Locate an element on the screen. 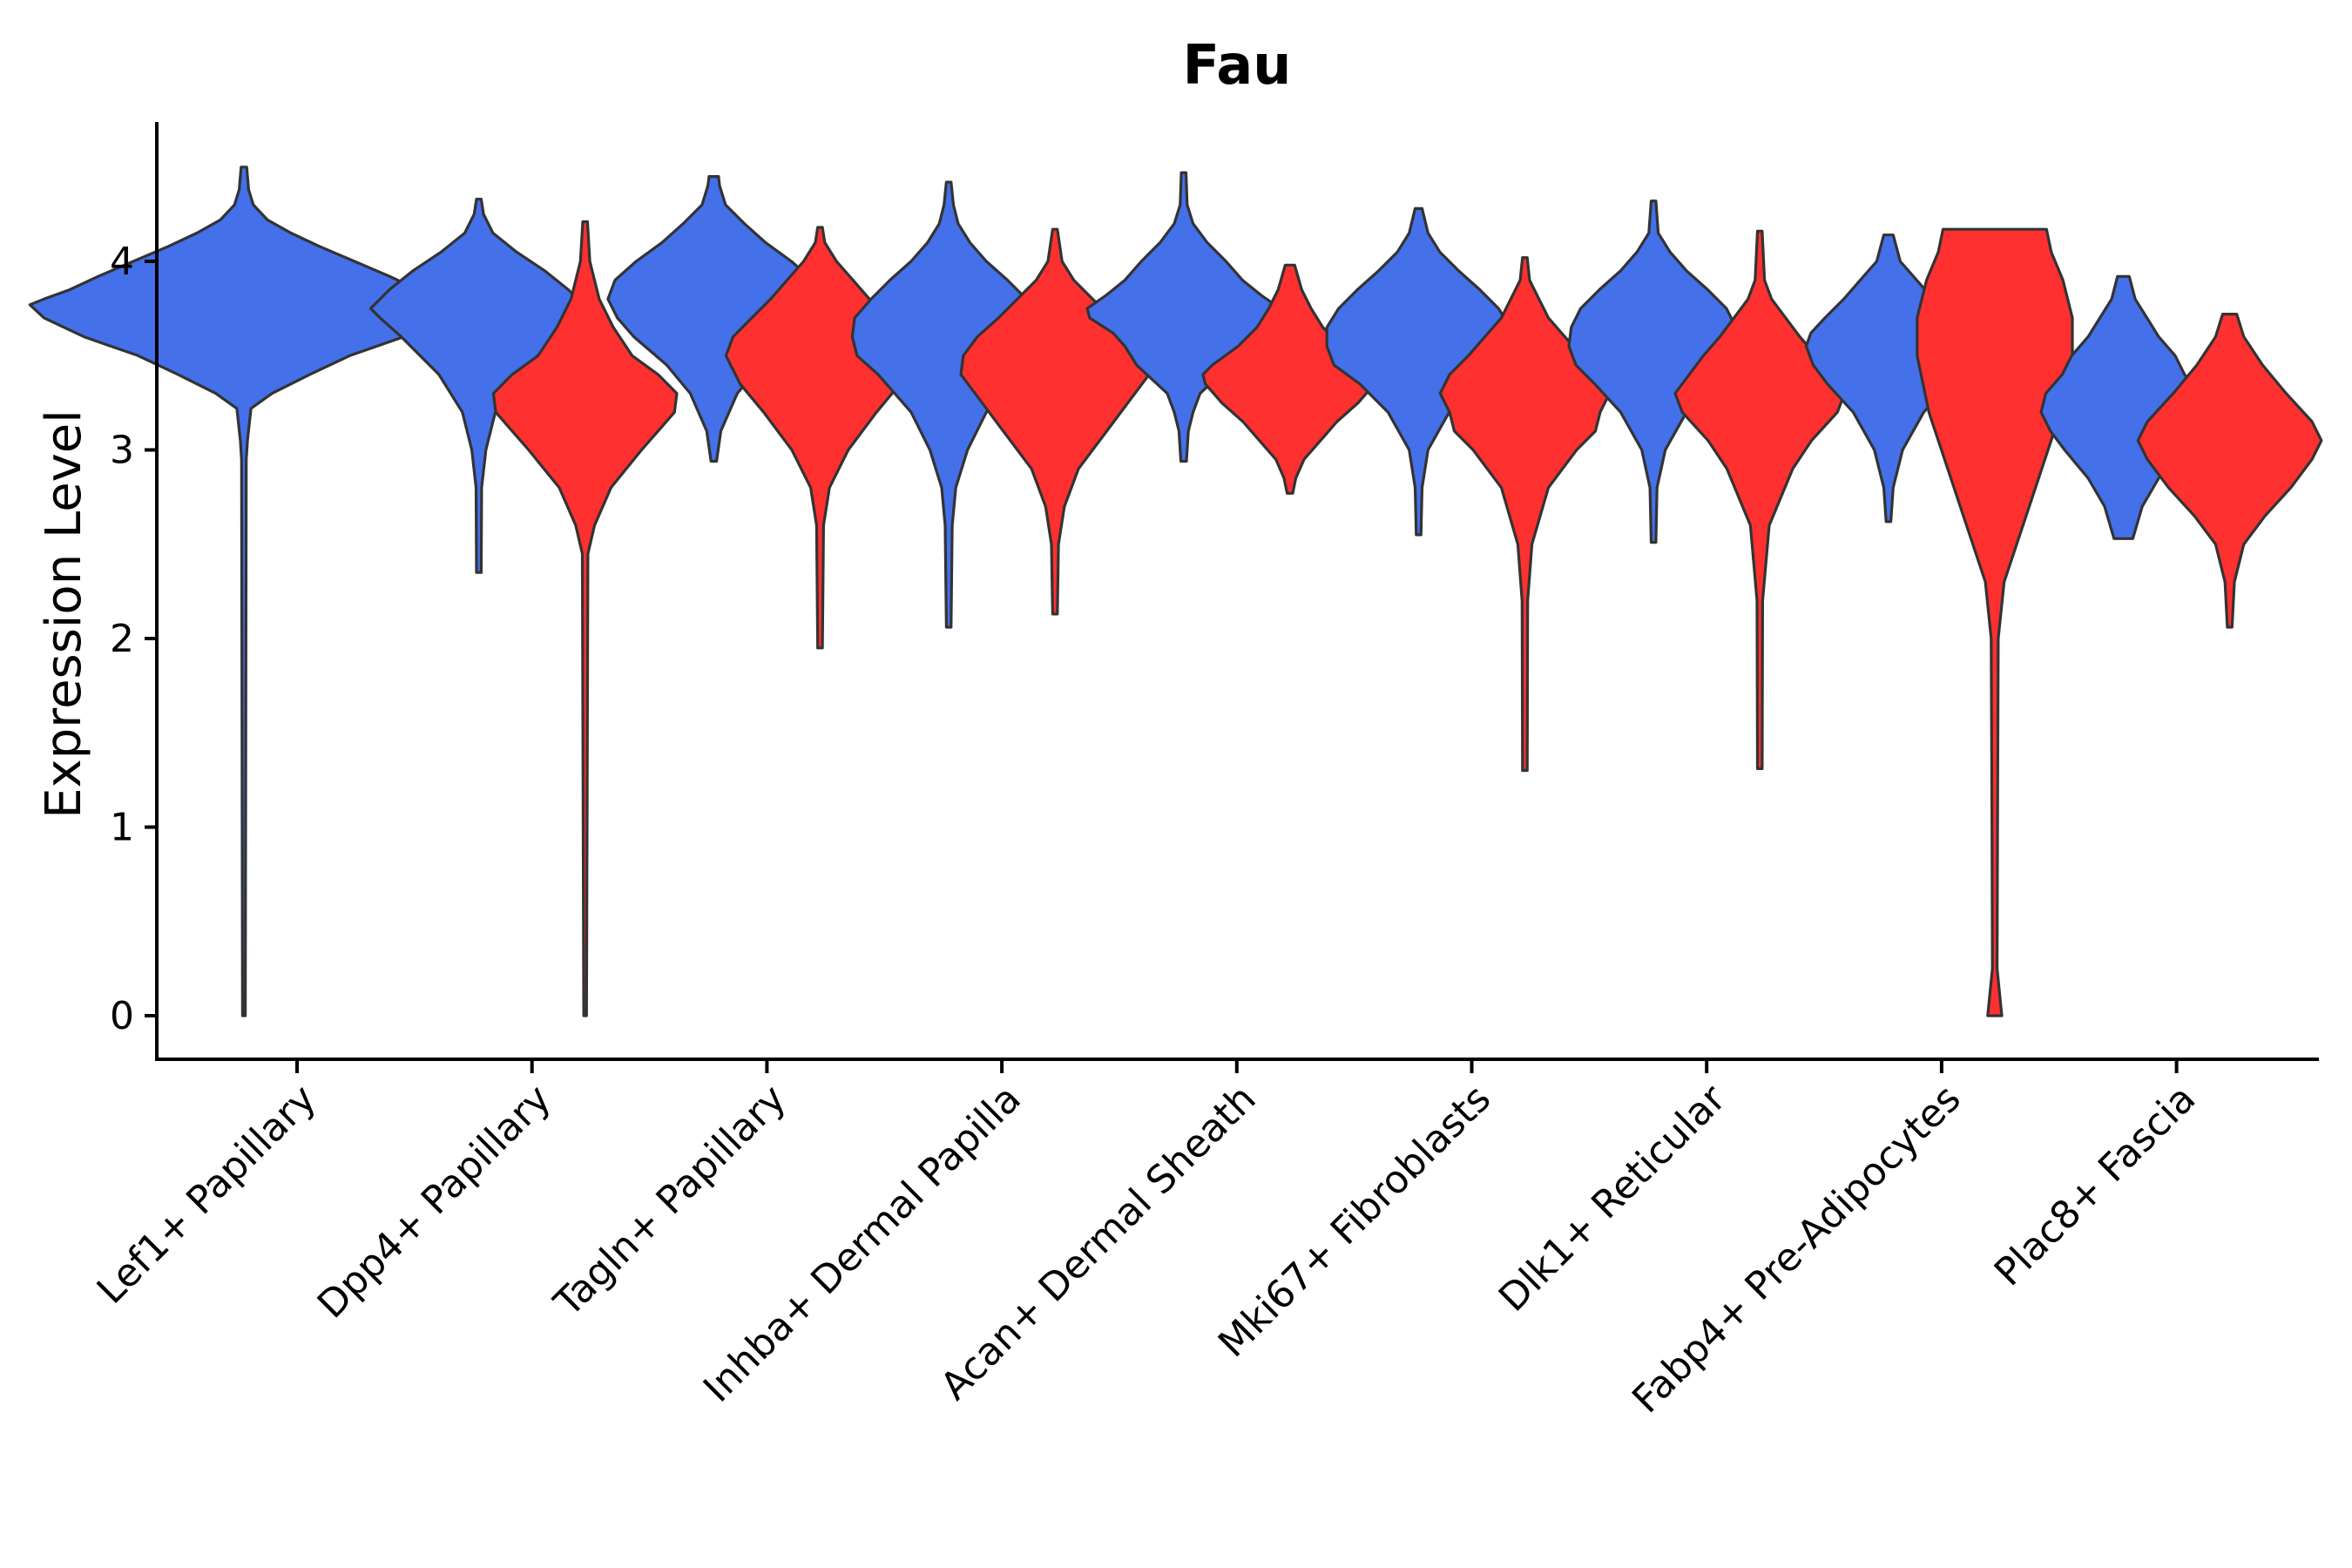 The width and height of the screenshot is (2352, 1568). x-tick-label: Tagln+ Papillary is located at coordinates (669, 1201).